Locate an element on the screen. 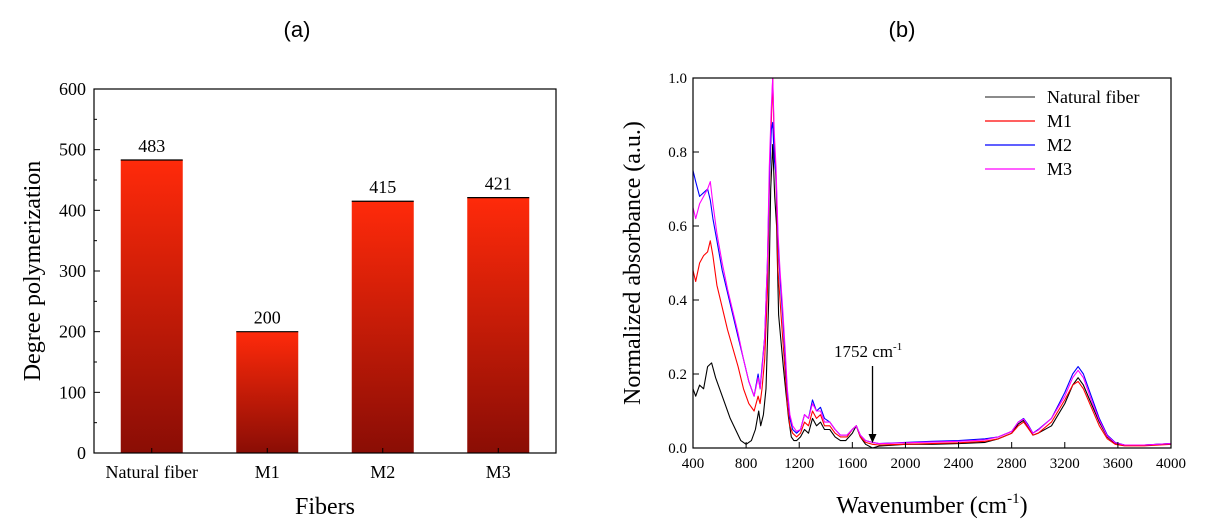 The height and width of the screenshot is (523, 1205). legend-label: M2 is located at coordinates (1059, 145).